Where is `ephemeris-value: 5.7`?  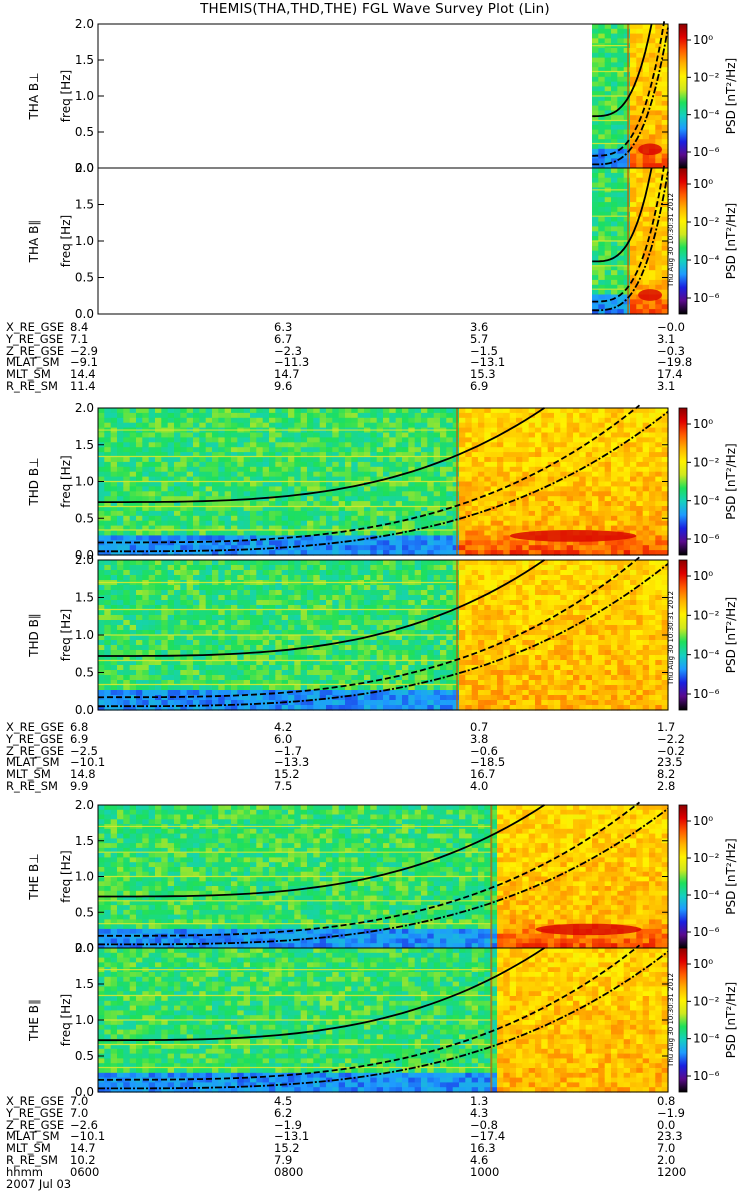 ephemeris-value: 5.7 is located at coordinates (479, 338).